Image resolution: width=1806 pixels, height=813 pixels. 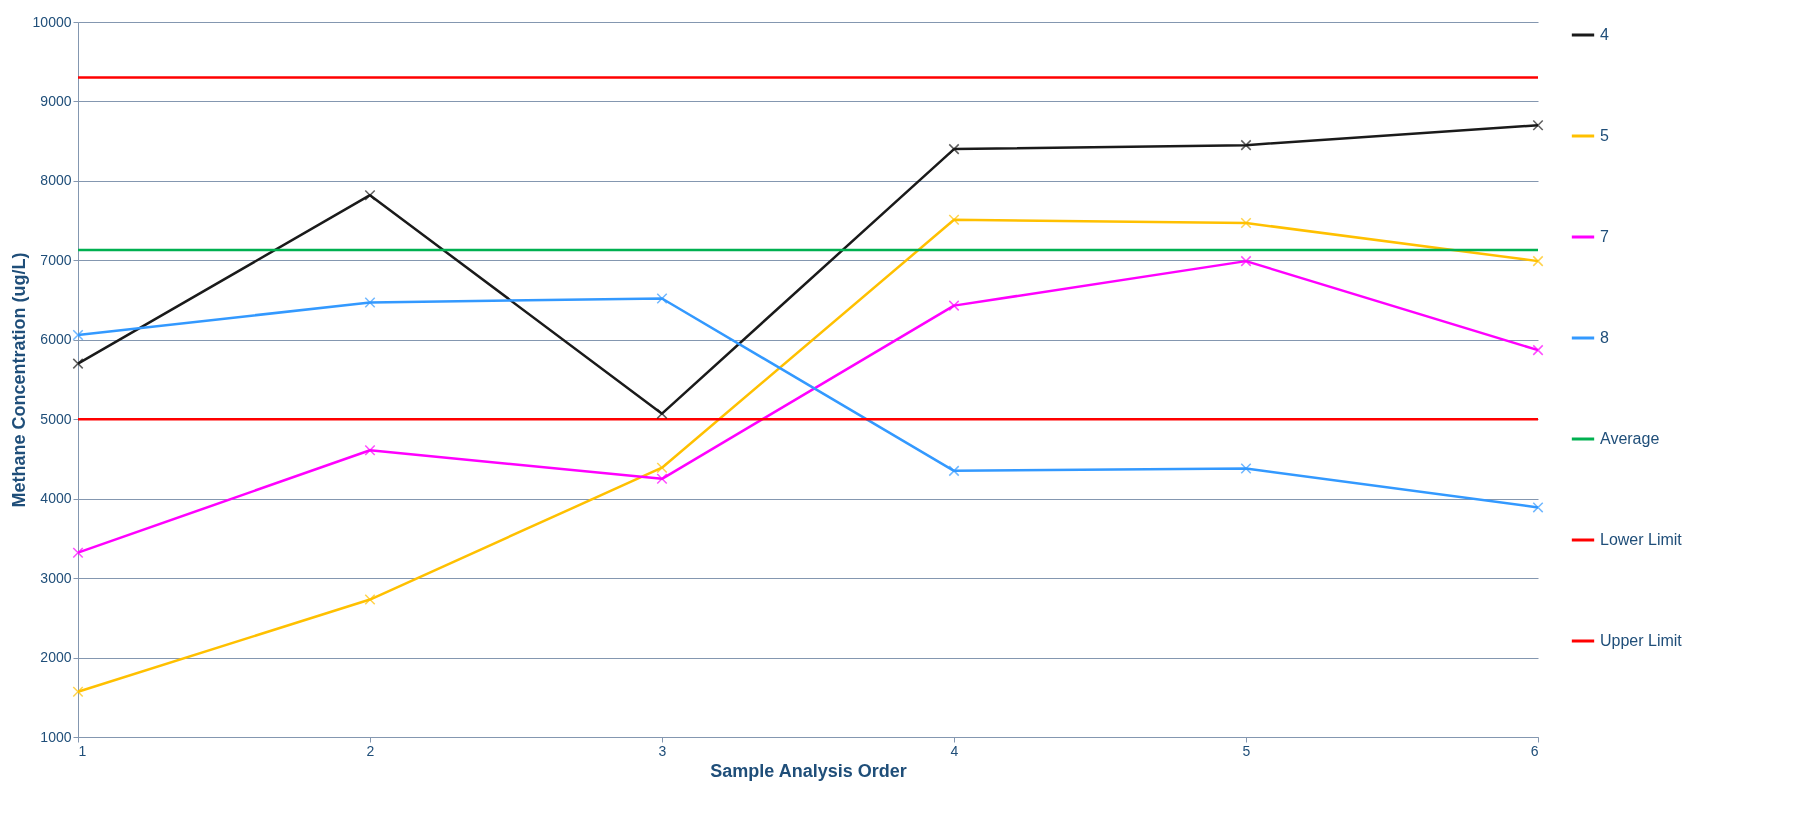 What do you see at coordinates (1604, 337) in the screenshot?
I see `legend-label: 8` at bounding box center [1604, 337].